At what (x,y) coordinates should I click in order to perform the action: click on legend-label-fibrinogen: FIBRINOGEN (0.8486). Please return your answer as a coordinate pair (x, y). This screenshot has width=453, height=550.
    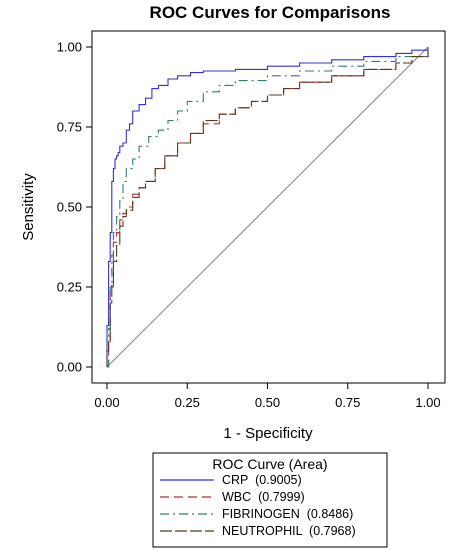
    Looking at the image, I should click on (287, 514).